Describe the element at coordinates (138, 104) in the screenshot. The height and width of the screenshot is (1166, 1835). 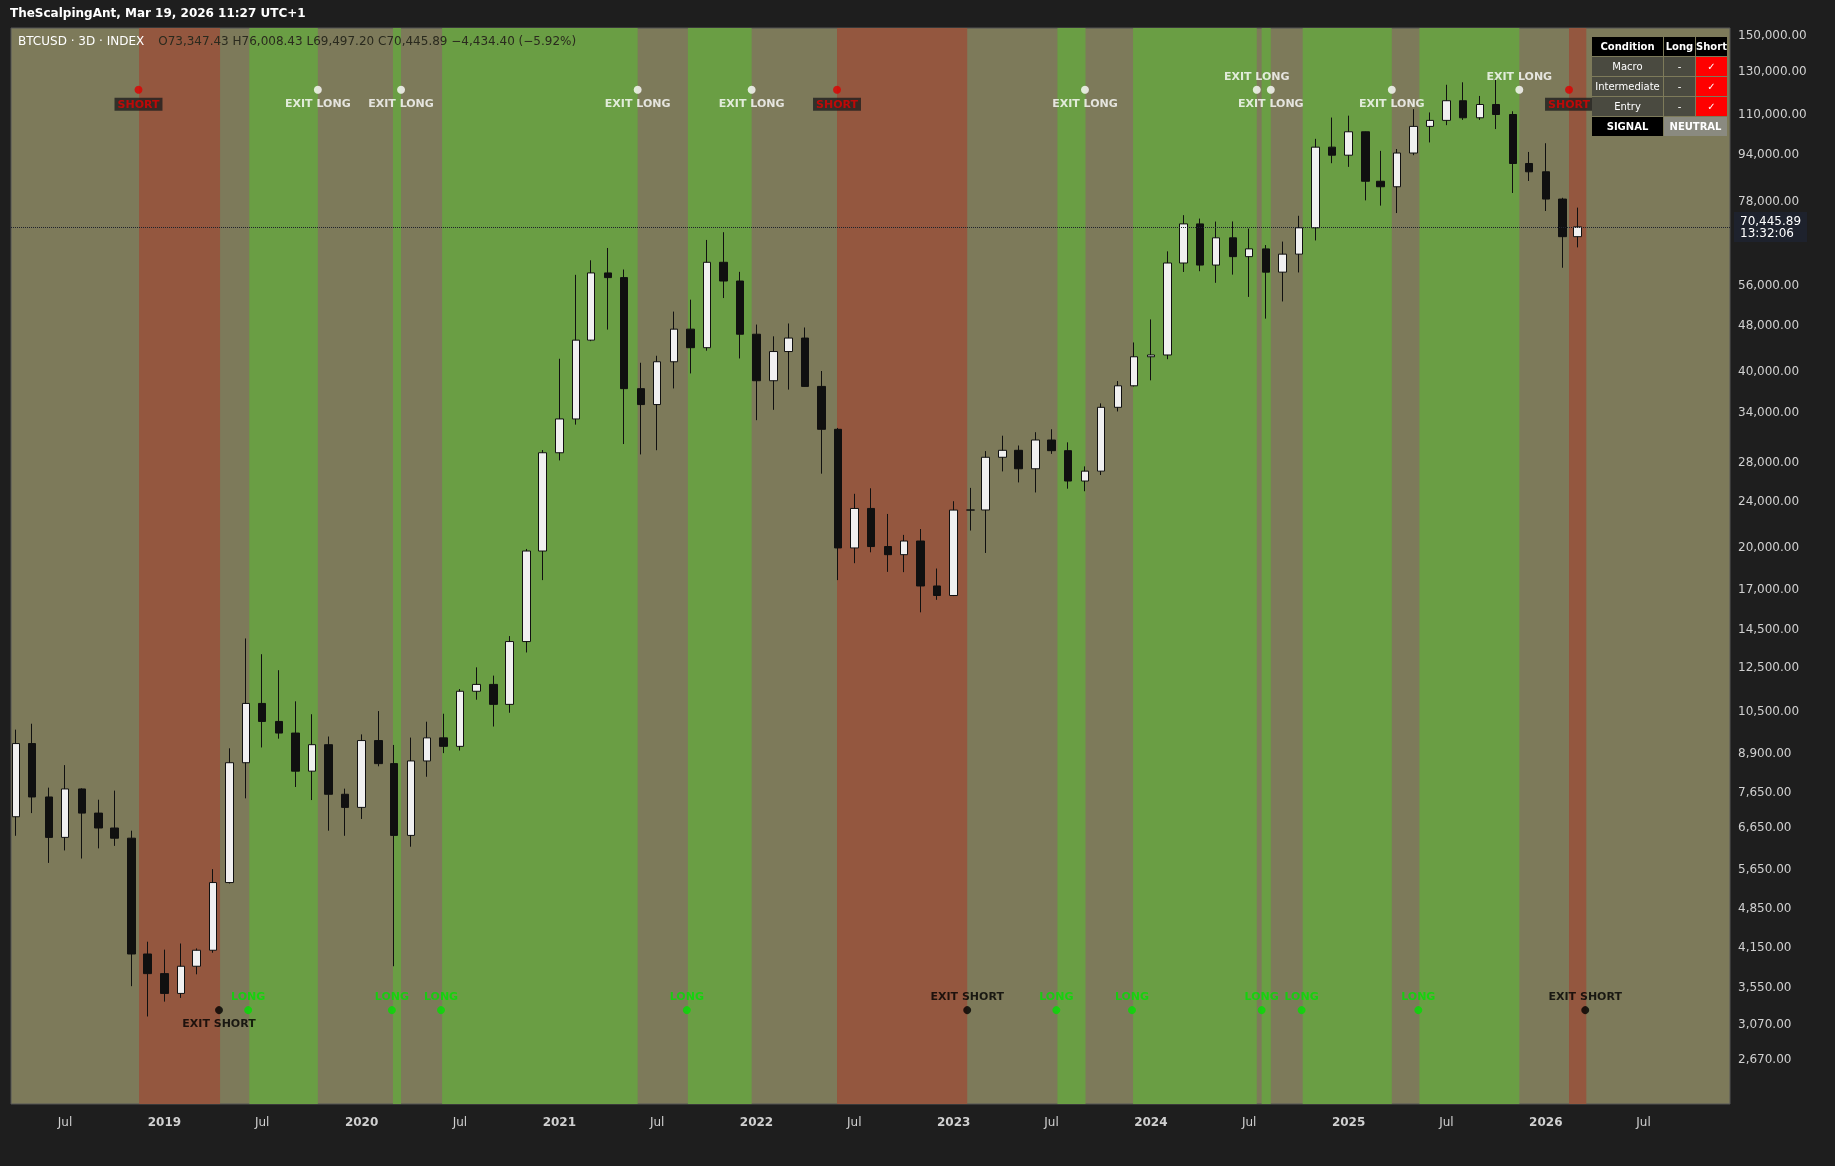
I see `series-label: SHORT` at that location.